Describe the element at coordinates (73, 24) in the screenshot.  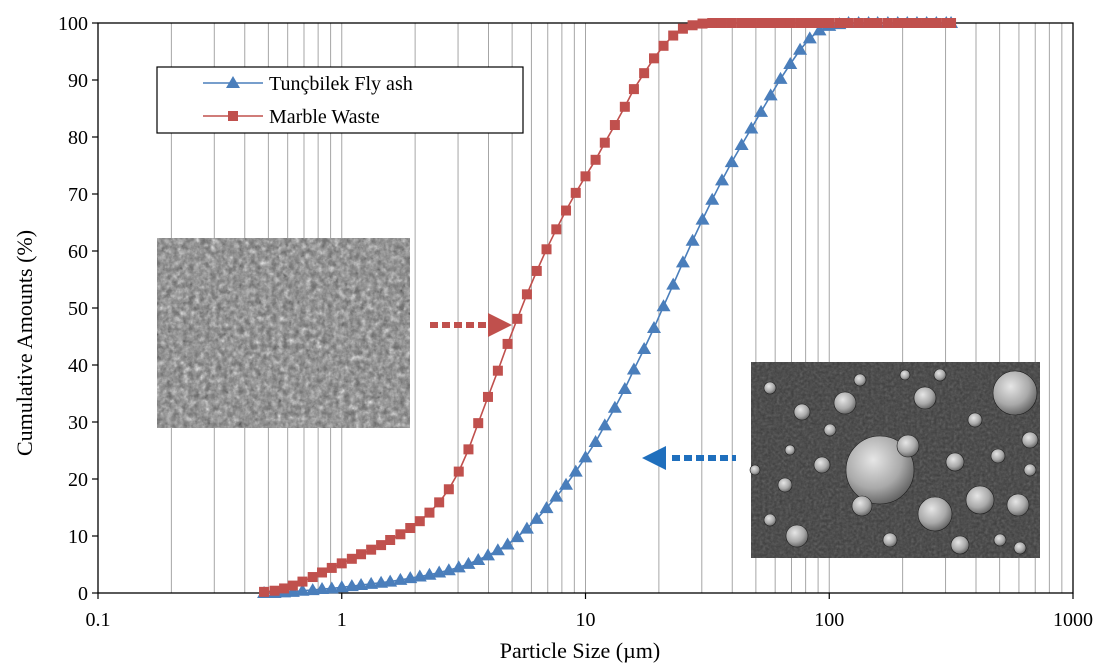
I see `y-tick-label: 100` at that location.